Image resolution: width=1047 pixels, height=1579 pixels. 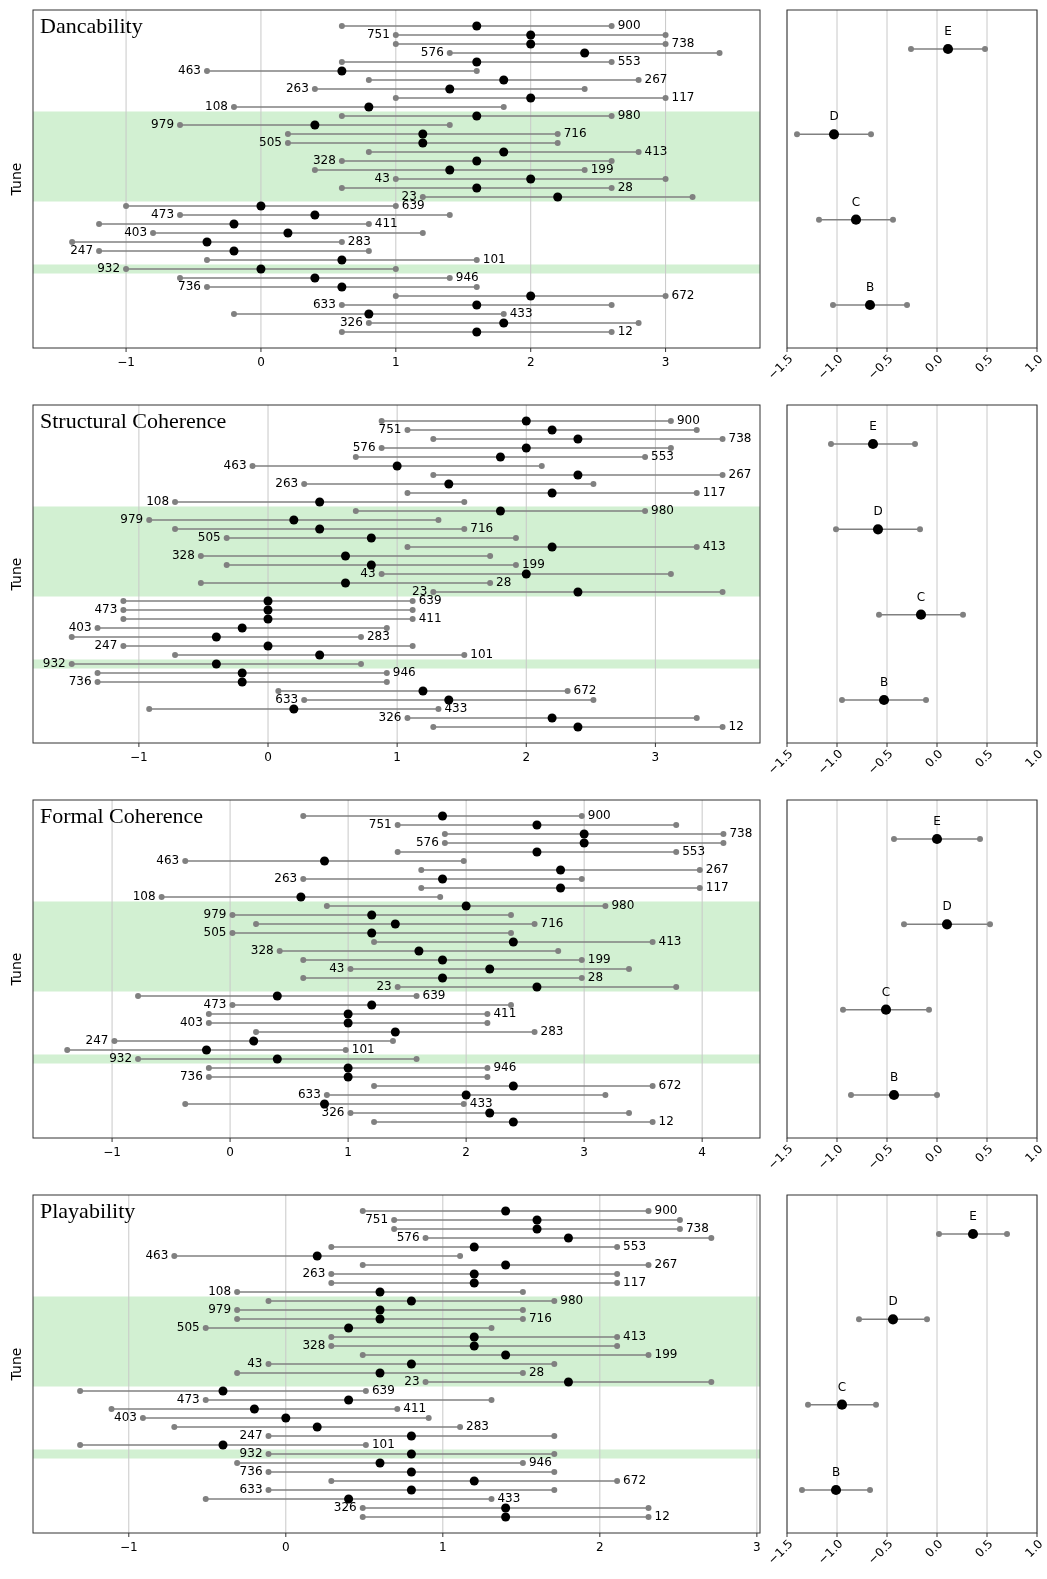 I want to click on category-label: 946, so click(x=540, y=1461).